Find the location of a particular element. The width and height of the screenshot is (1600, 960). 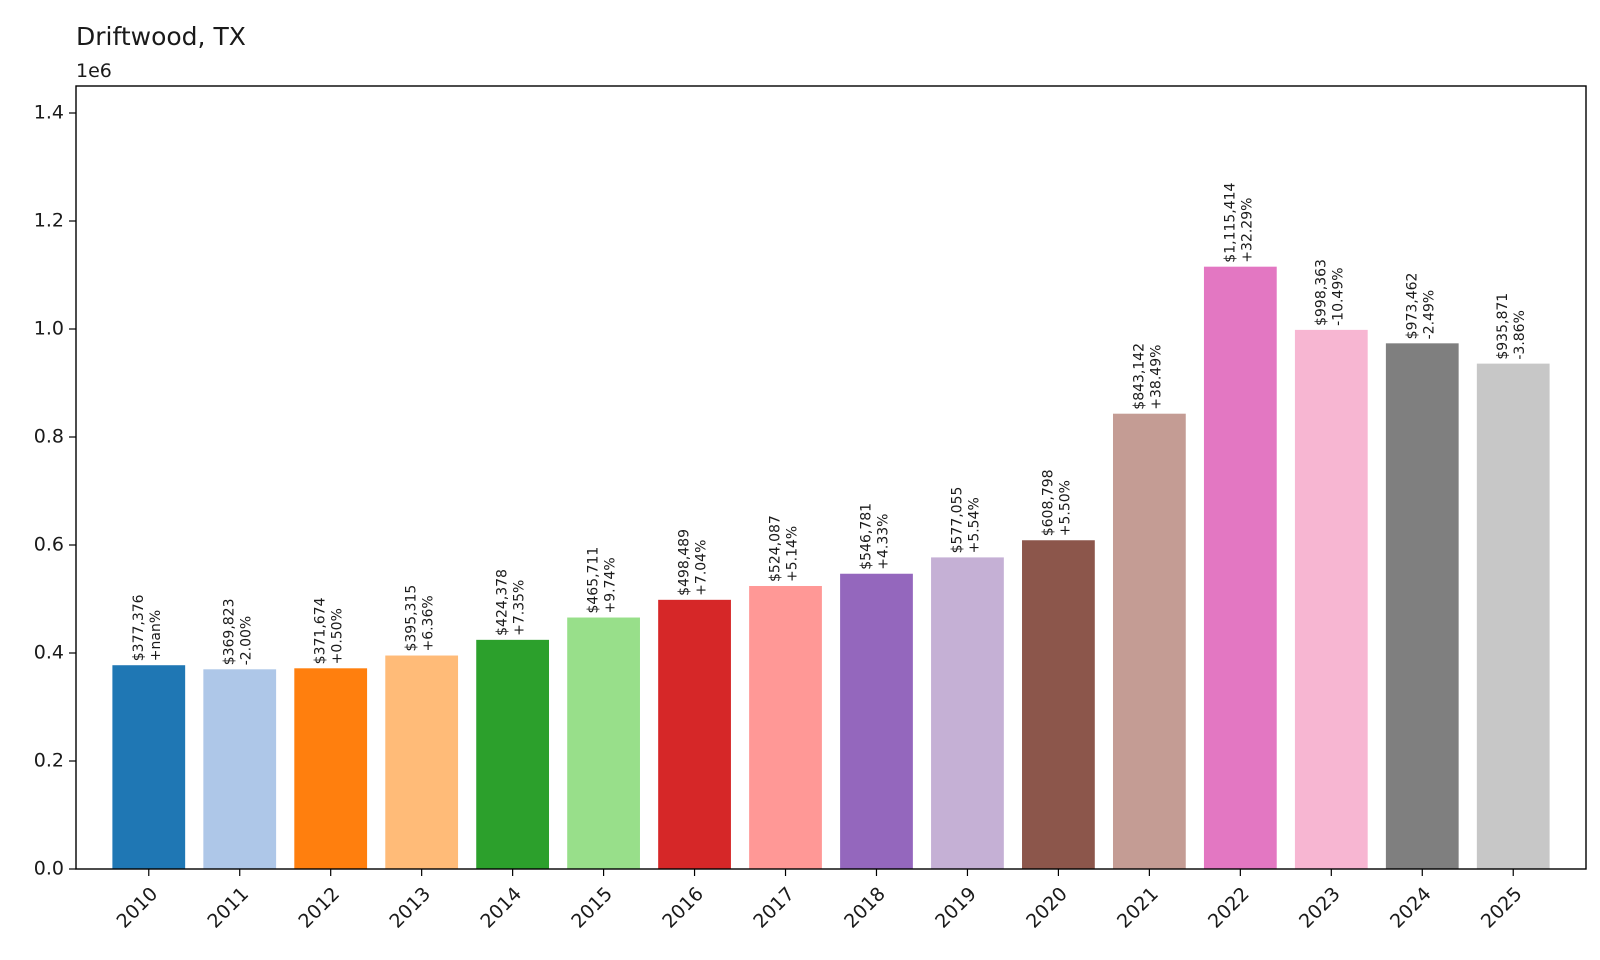

bar-2021 is located at coordinates (1149, 641).